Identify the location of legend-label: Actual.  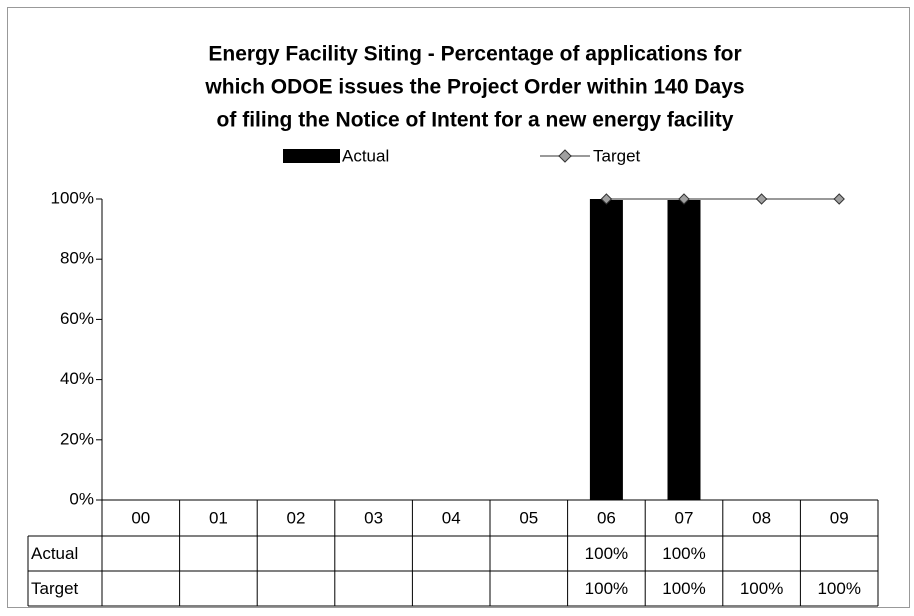
(365, 155).